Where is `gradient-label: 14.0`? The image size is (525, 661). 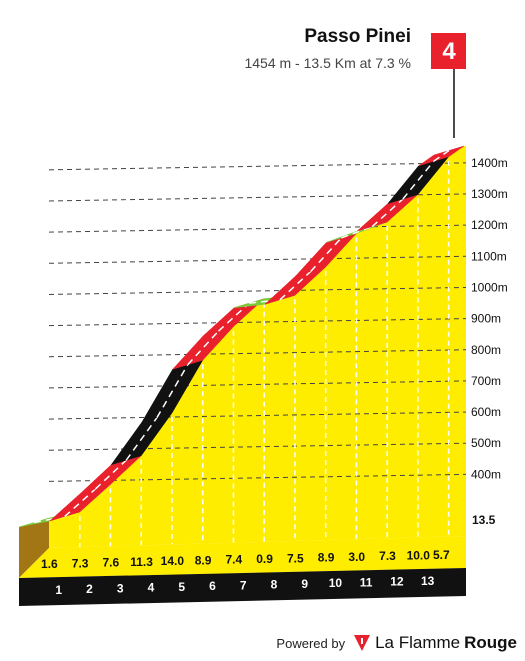 gradient-label: 14.0 is located at coordinates (173, 561).